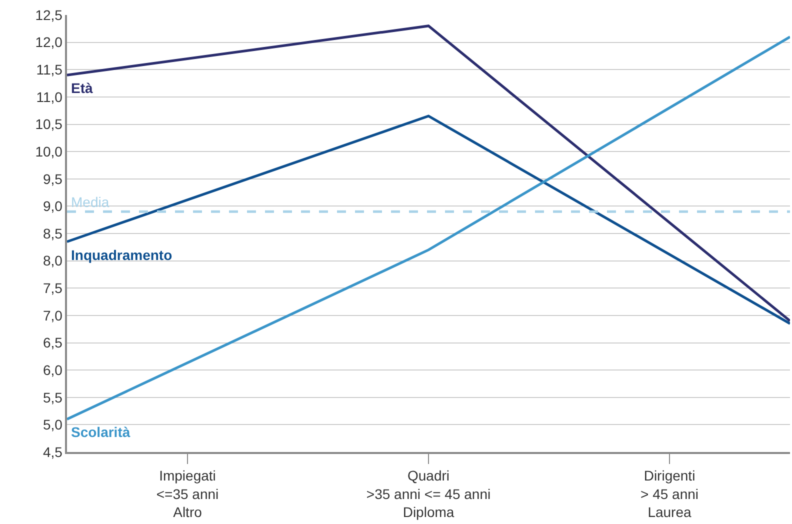 This screenshot has height=524, width=792. I want to click on series-label: Scolarità, so click(100, 432).